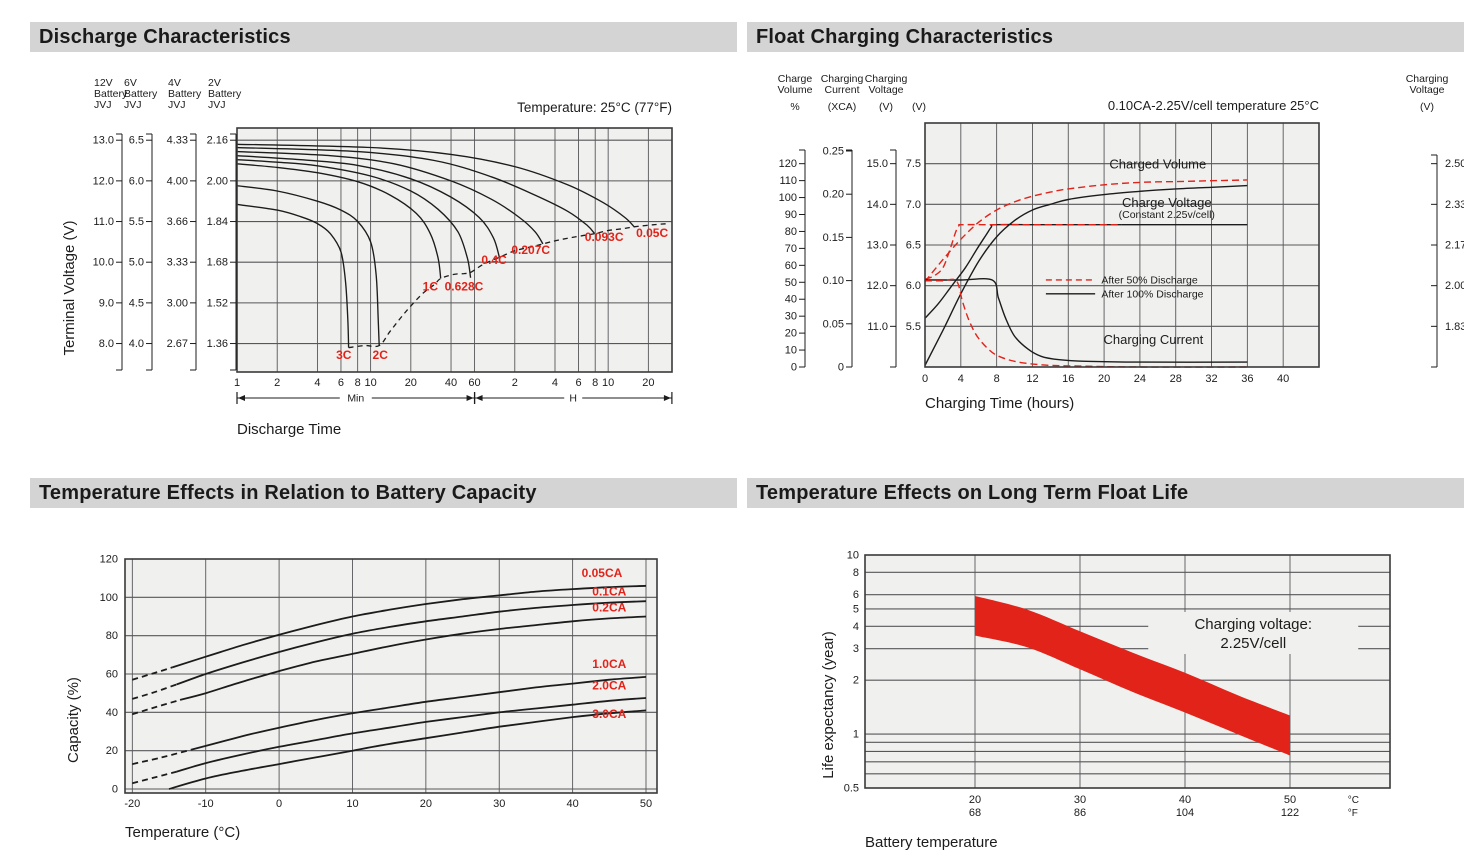 Image resolution: width=1466 pixels, height=860 pixels. I want to click on rate-label: 0.093C, so click(604, 237).